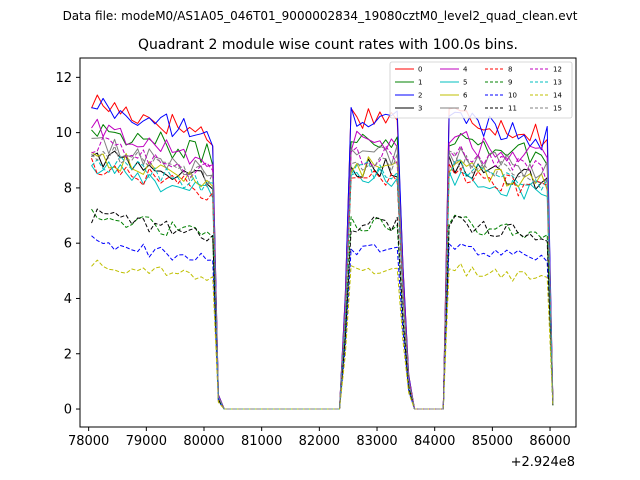  Describe the element at coordinates (510, 70) in the screenshot. I see `legend-label-8: 8` at that location.